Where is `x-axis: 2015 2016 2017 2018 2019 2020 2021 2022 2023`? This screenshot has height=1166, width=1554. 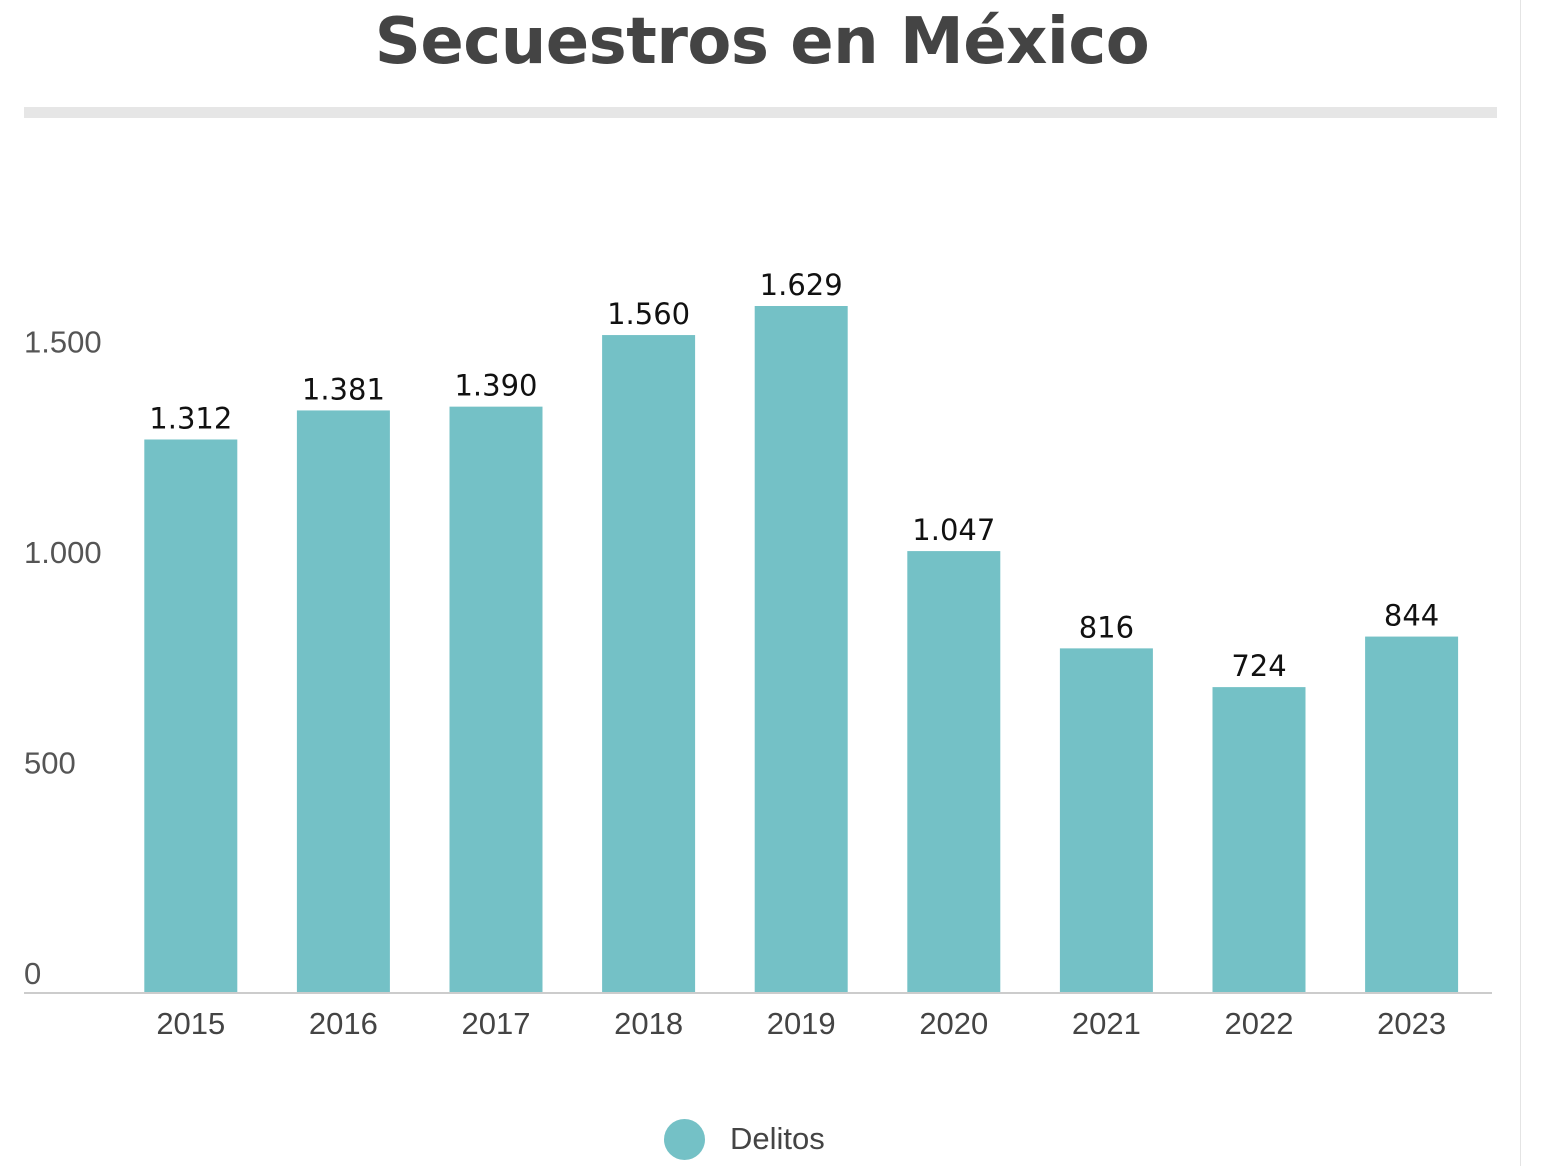 x-axis: 2015 2016 2017 2018 2019 2020 2021 2022 2023 is located at coordinates (801, 1023).